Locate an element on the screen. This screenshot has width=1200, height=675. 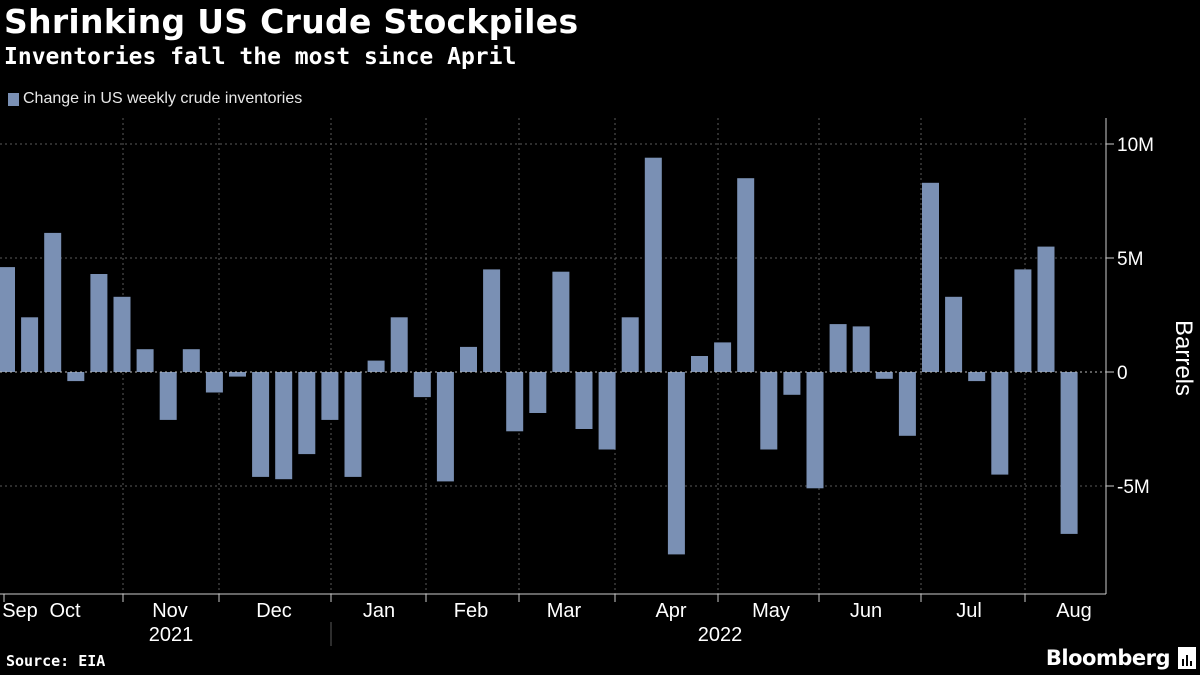
x-month-label: Feb is located at coordinates (471, 611).